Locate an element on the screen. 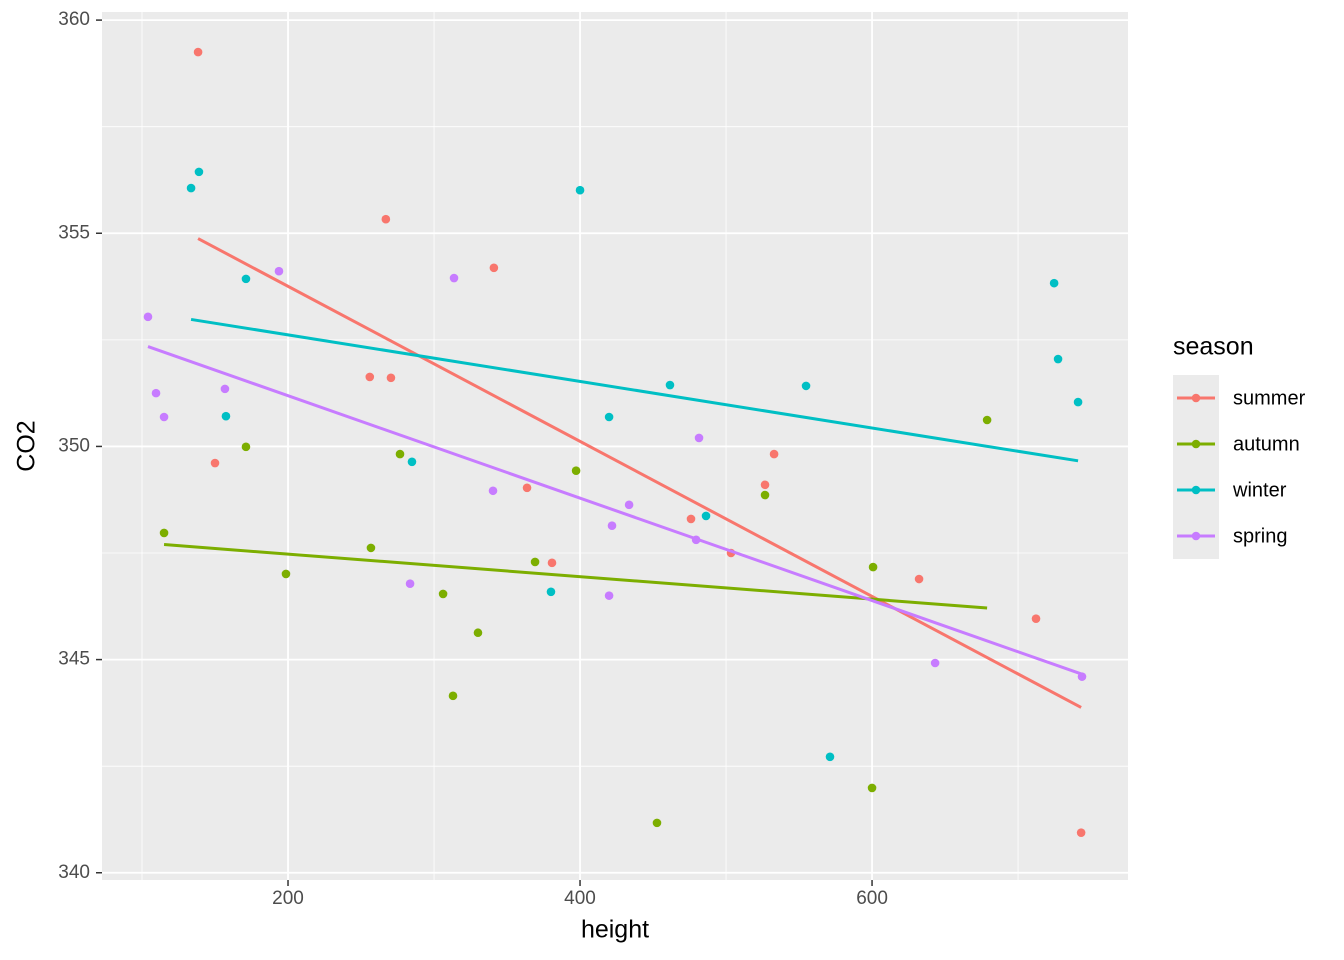 The height and width of the screenshot is (960, 1344). legend-title: season is located at coordinates (1213, 347).